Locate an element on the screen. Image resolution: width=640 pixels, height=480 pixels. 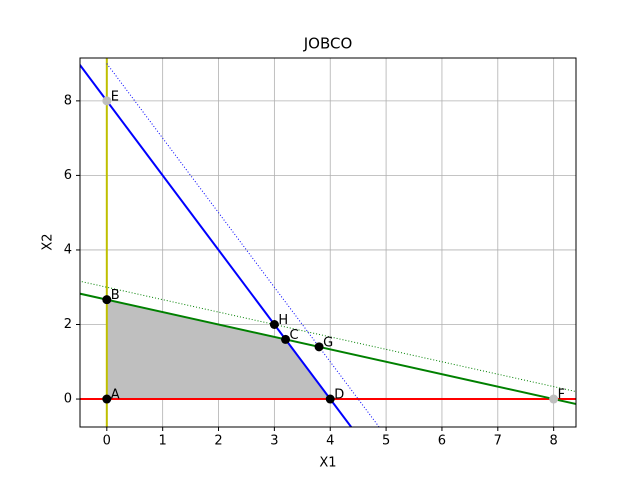
x-tick-label: 8 is located at coordinates (554, 441).